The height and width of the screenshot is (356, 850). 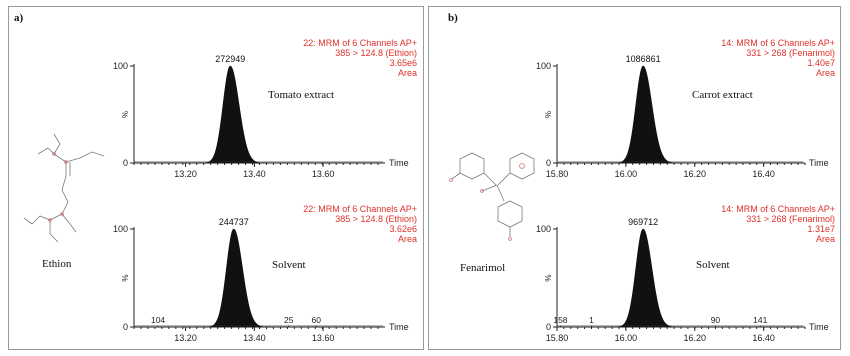 I want to click on minor-peak-label: 104, so click(x=158, y=320).